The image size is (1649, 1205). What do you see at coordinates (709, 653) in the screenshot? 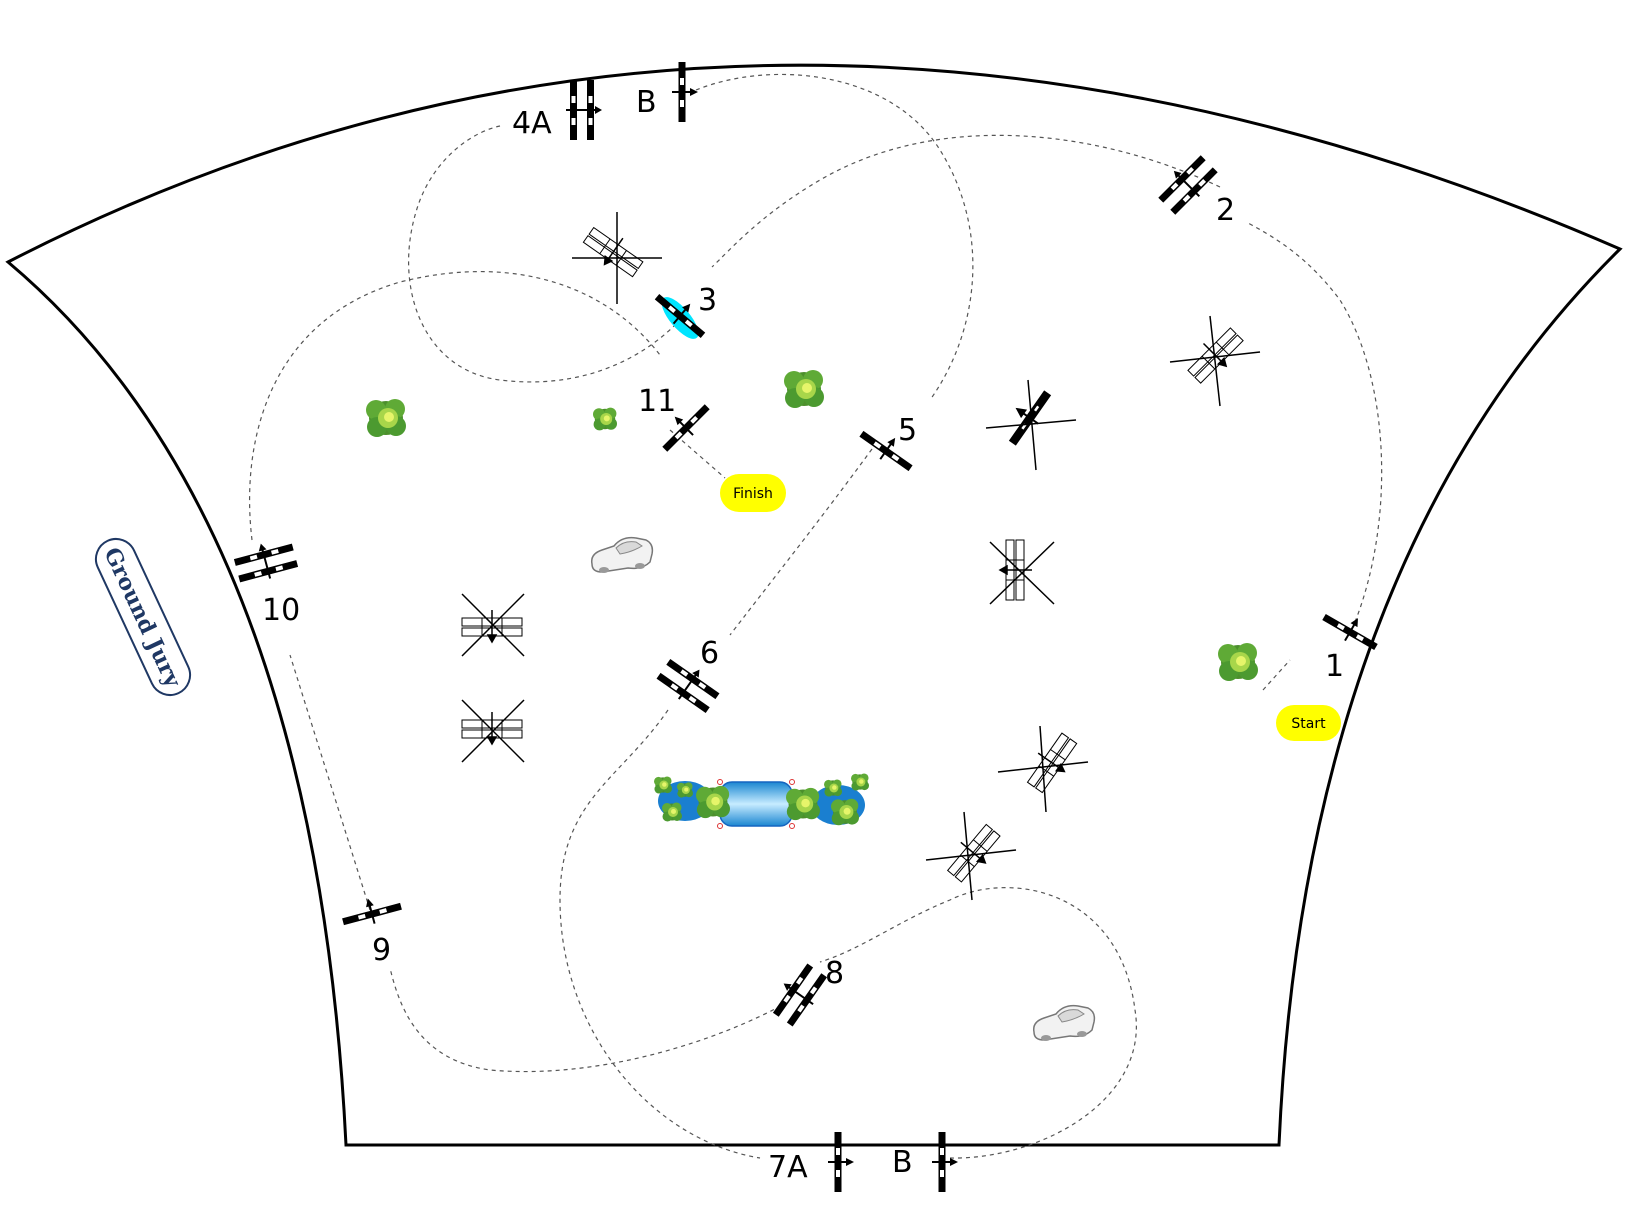
I see `gate-6-label: 6` at bounding box center [709, 653].